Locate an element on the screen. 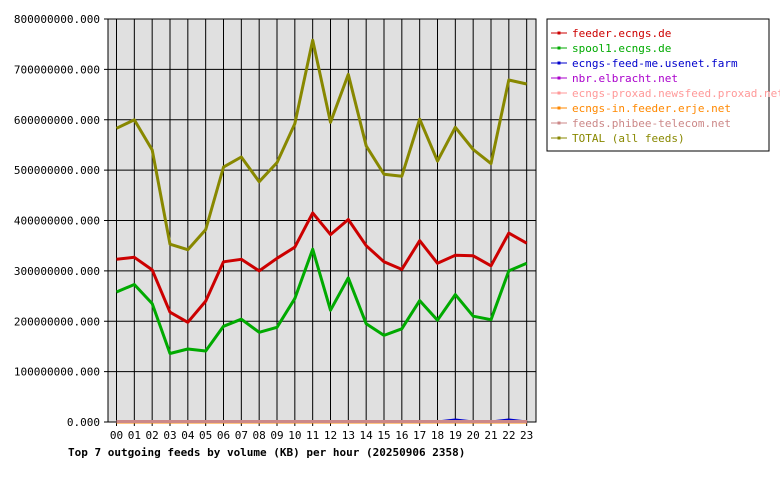  y-tick-label: 700000000.000 is located at coordinates (57, 69).